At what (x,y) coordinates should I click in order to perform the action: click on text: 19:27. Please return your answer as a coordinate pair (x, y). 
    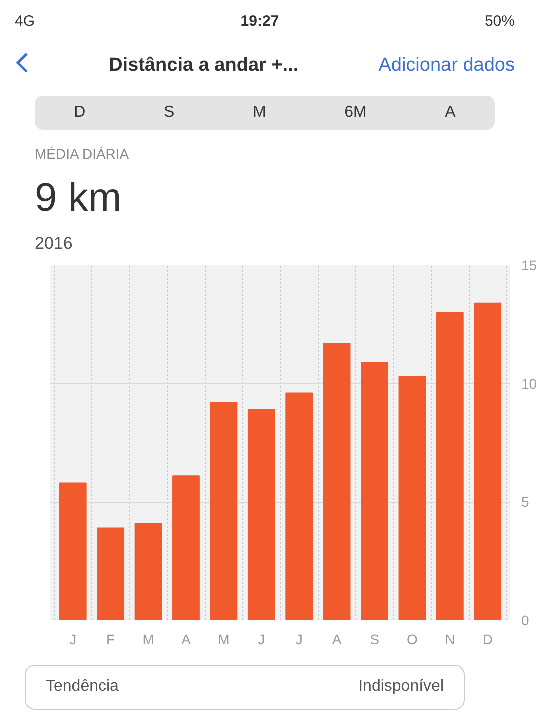
    Looking at the image, I should click on (260, 22).